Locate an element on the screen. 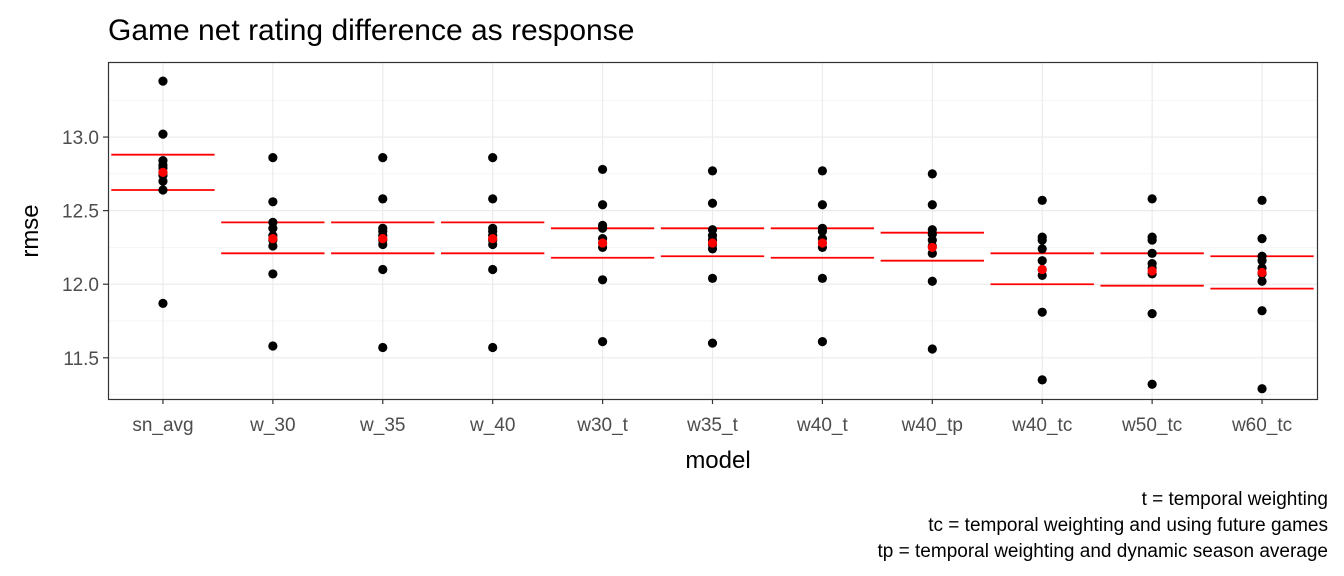 The image size is (1344, 576). y-axis-title: rmse is located at coordinates (30, 230).